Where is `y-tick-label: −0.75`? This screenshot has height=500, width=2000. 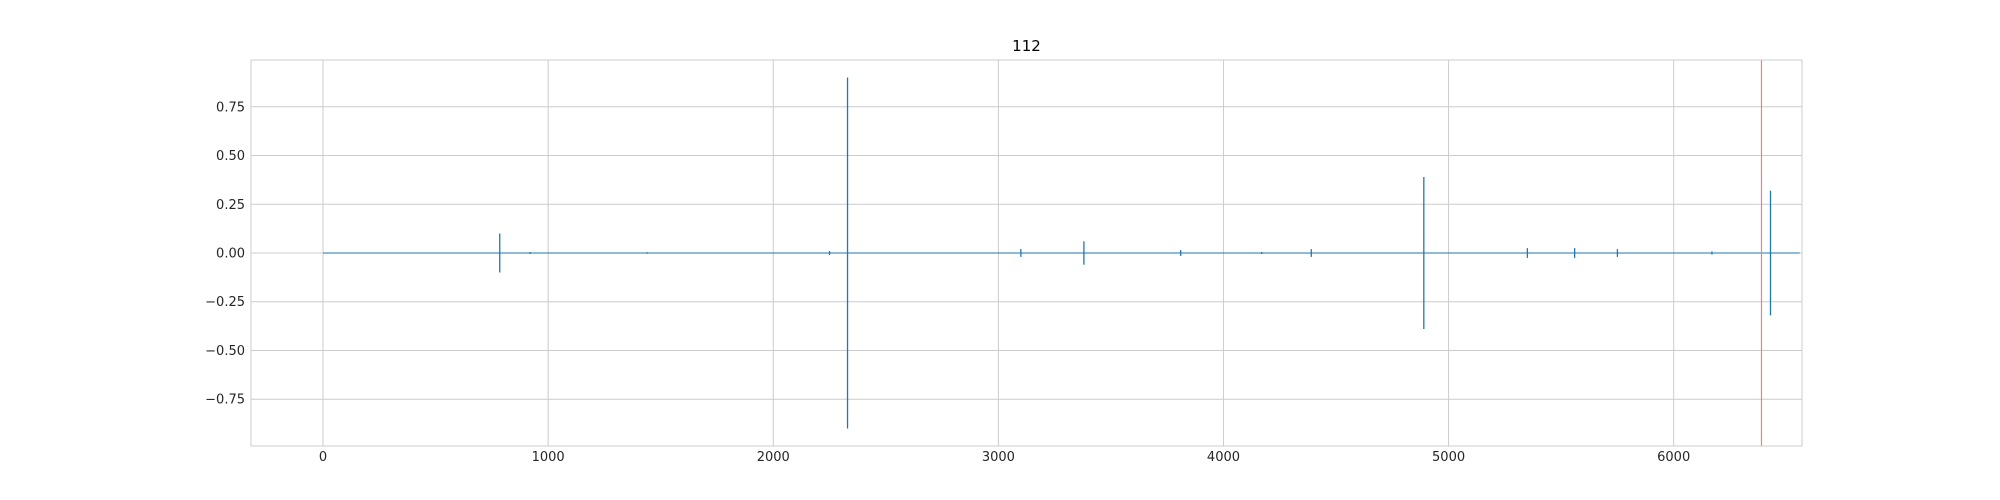
y-tick-label: −0.75 is located at coordinates (225, 400).